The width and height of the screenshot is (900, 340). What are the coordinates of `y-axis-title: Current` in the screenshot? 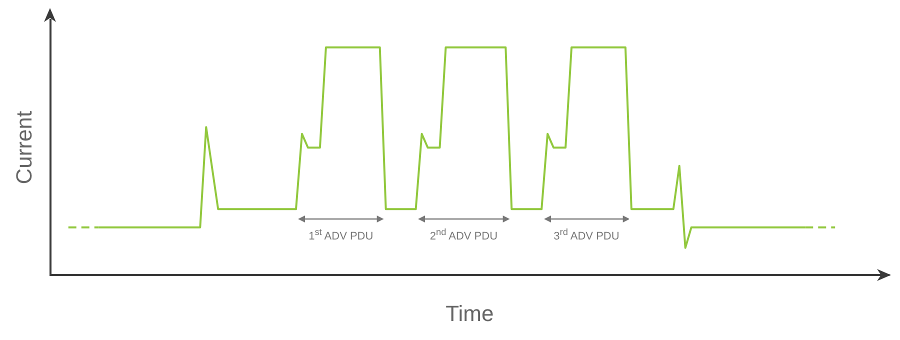 It's located at (23, 147).